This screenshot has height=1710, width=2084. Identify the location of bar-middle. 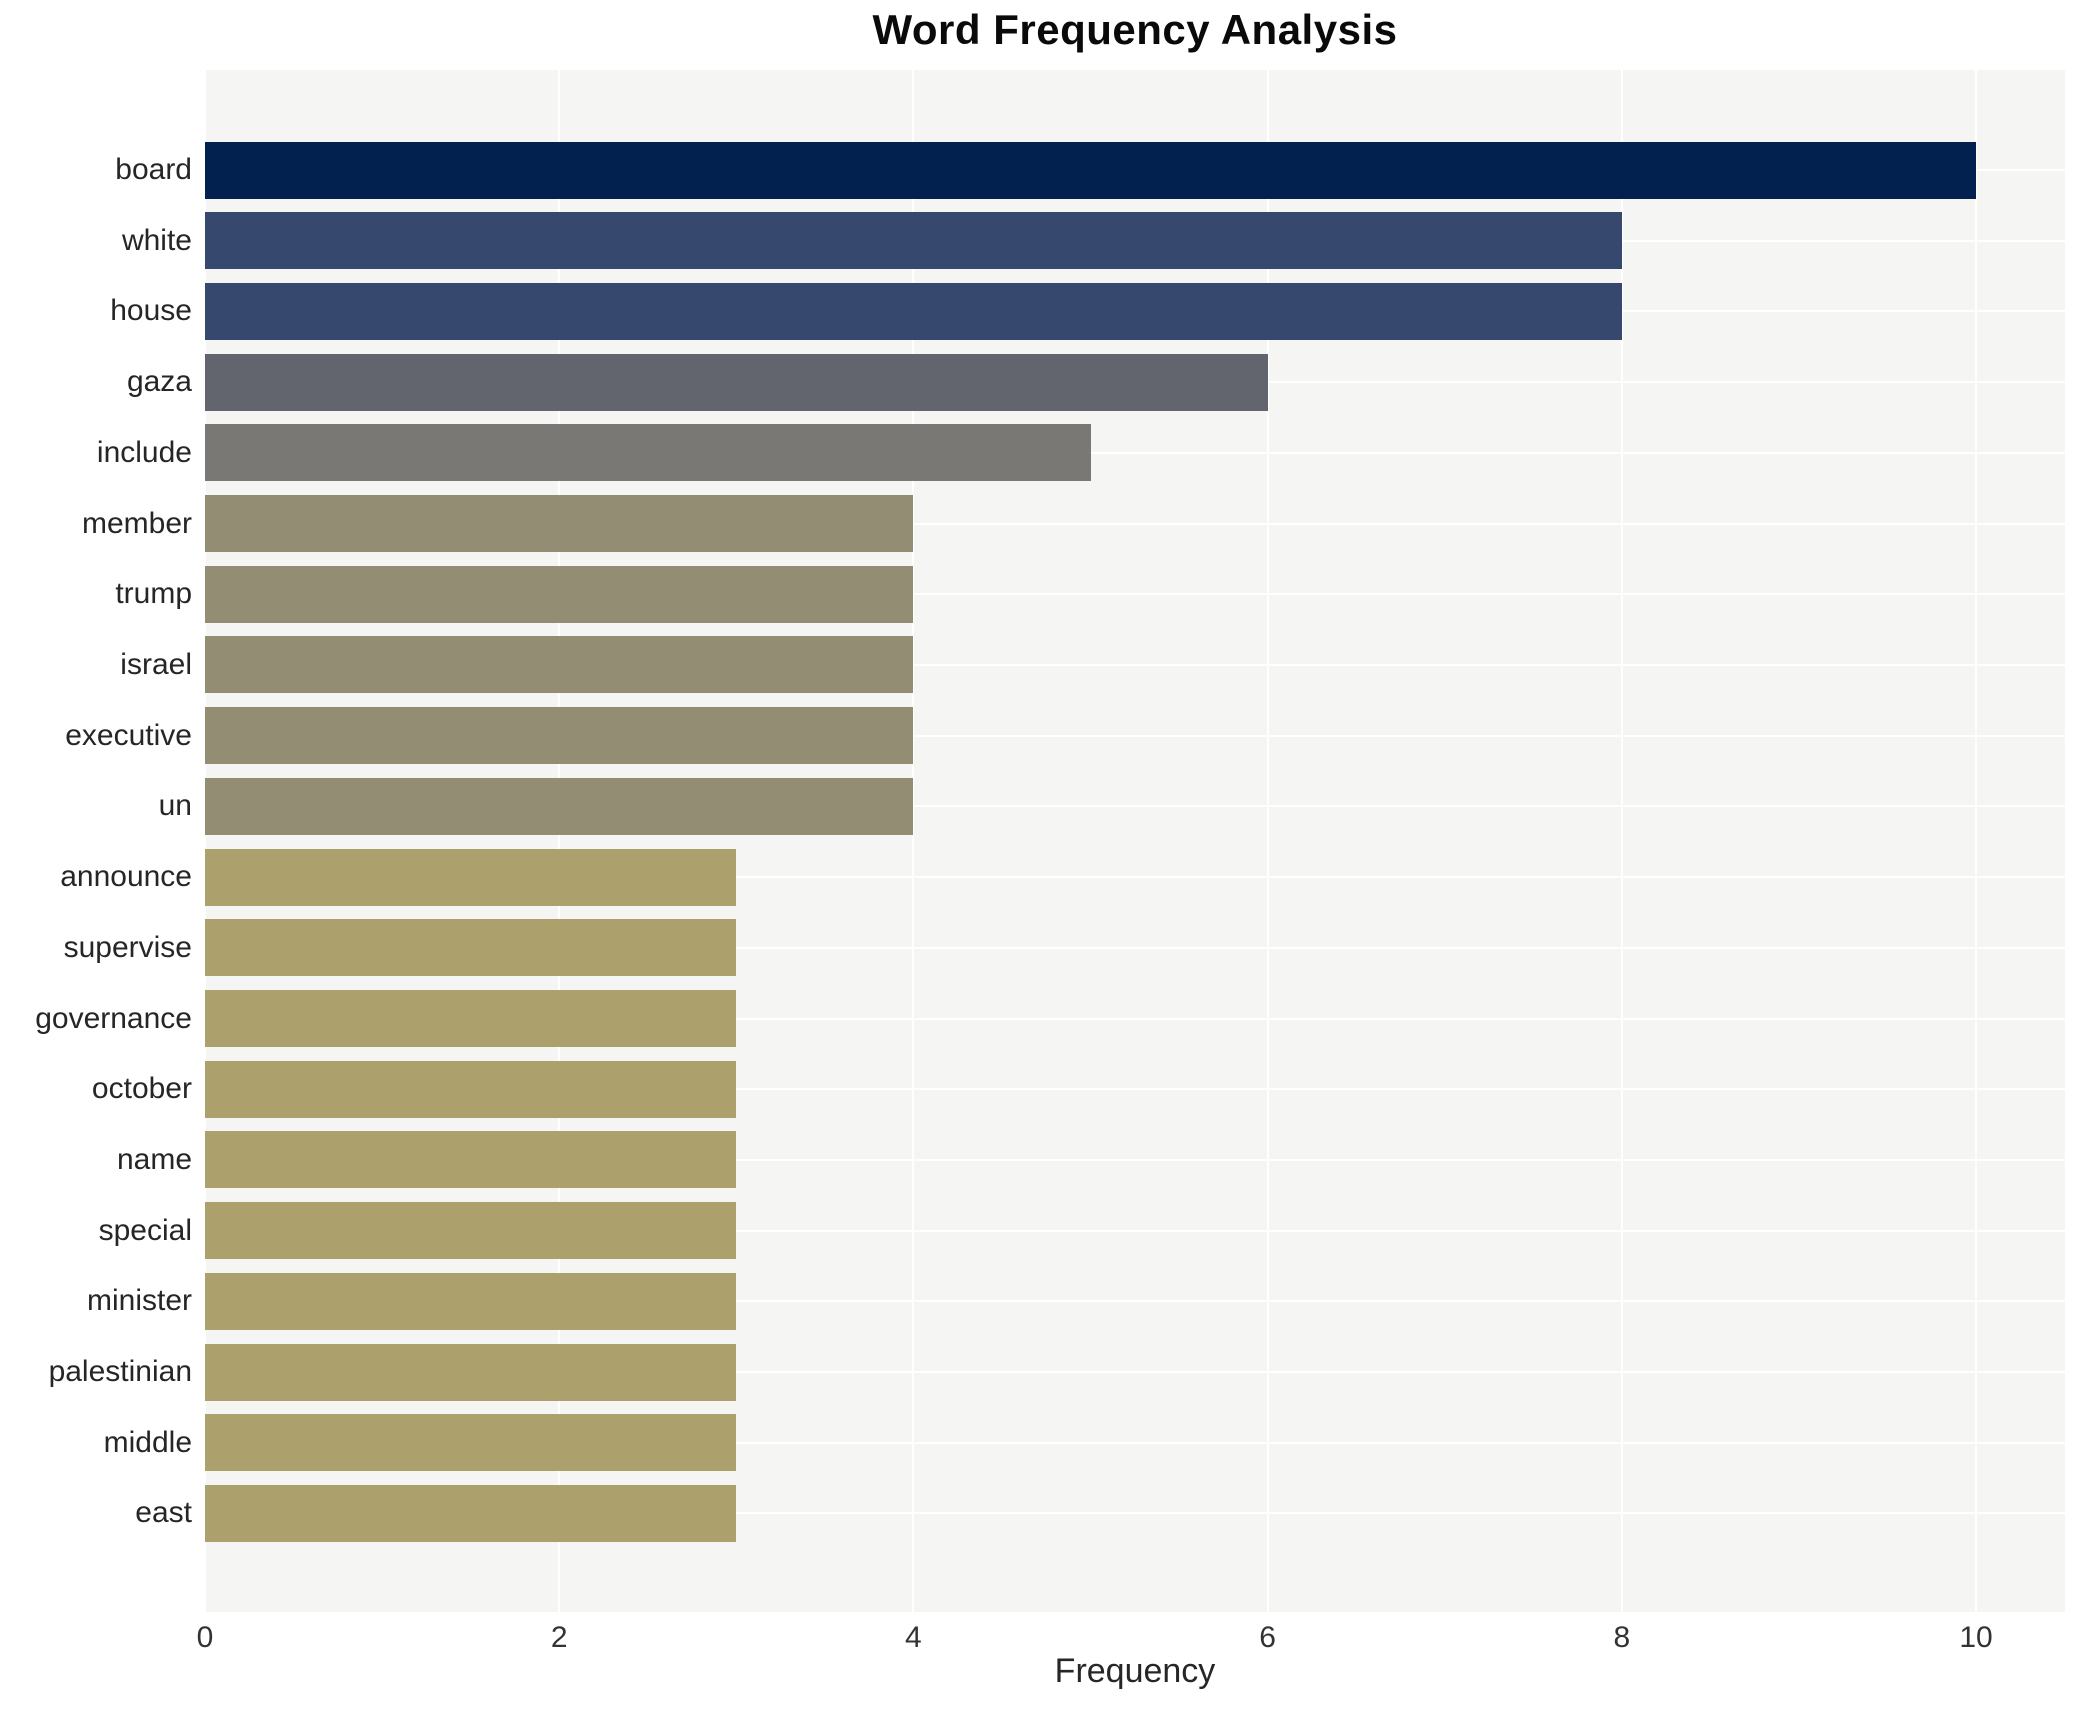
(471, 1443).